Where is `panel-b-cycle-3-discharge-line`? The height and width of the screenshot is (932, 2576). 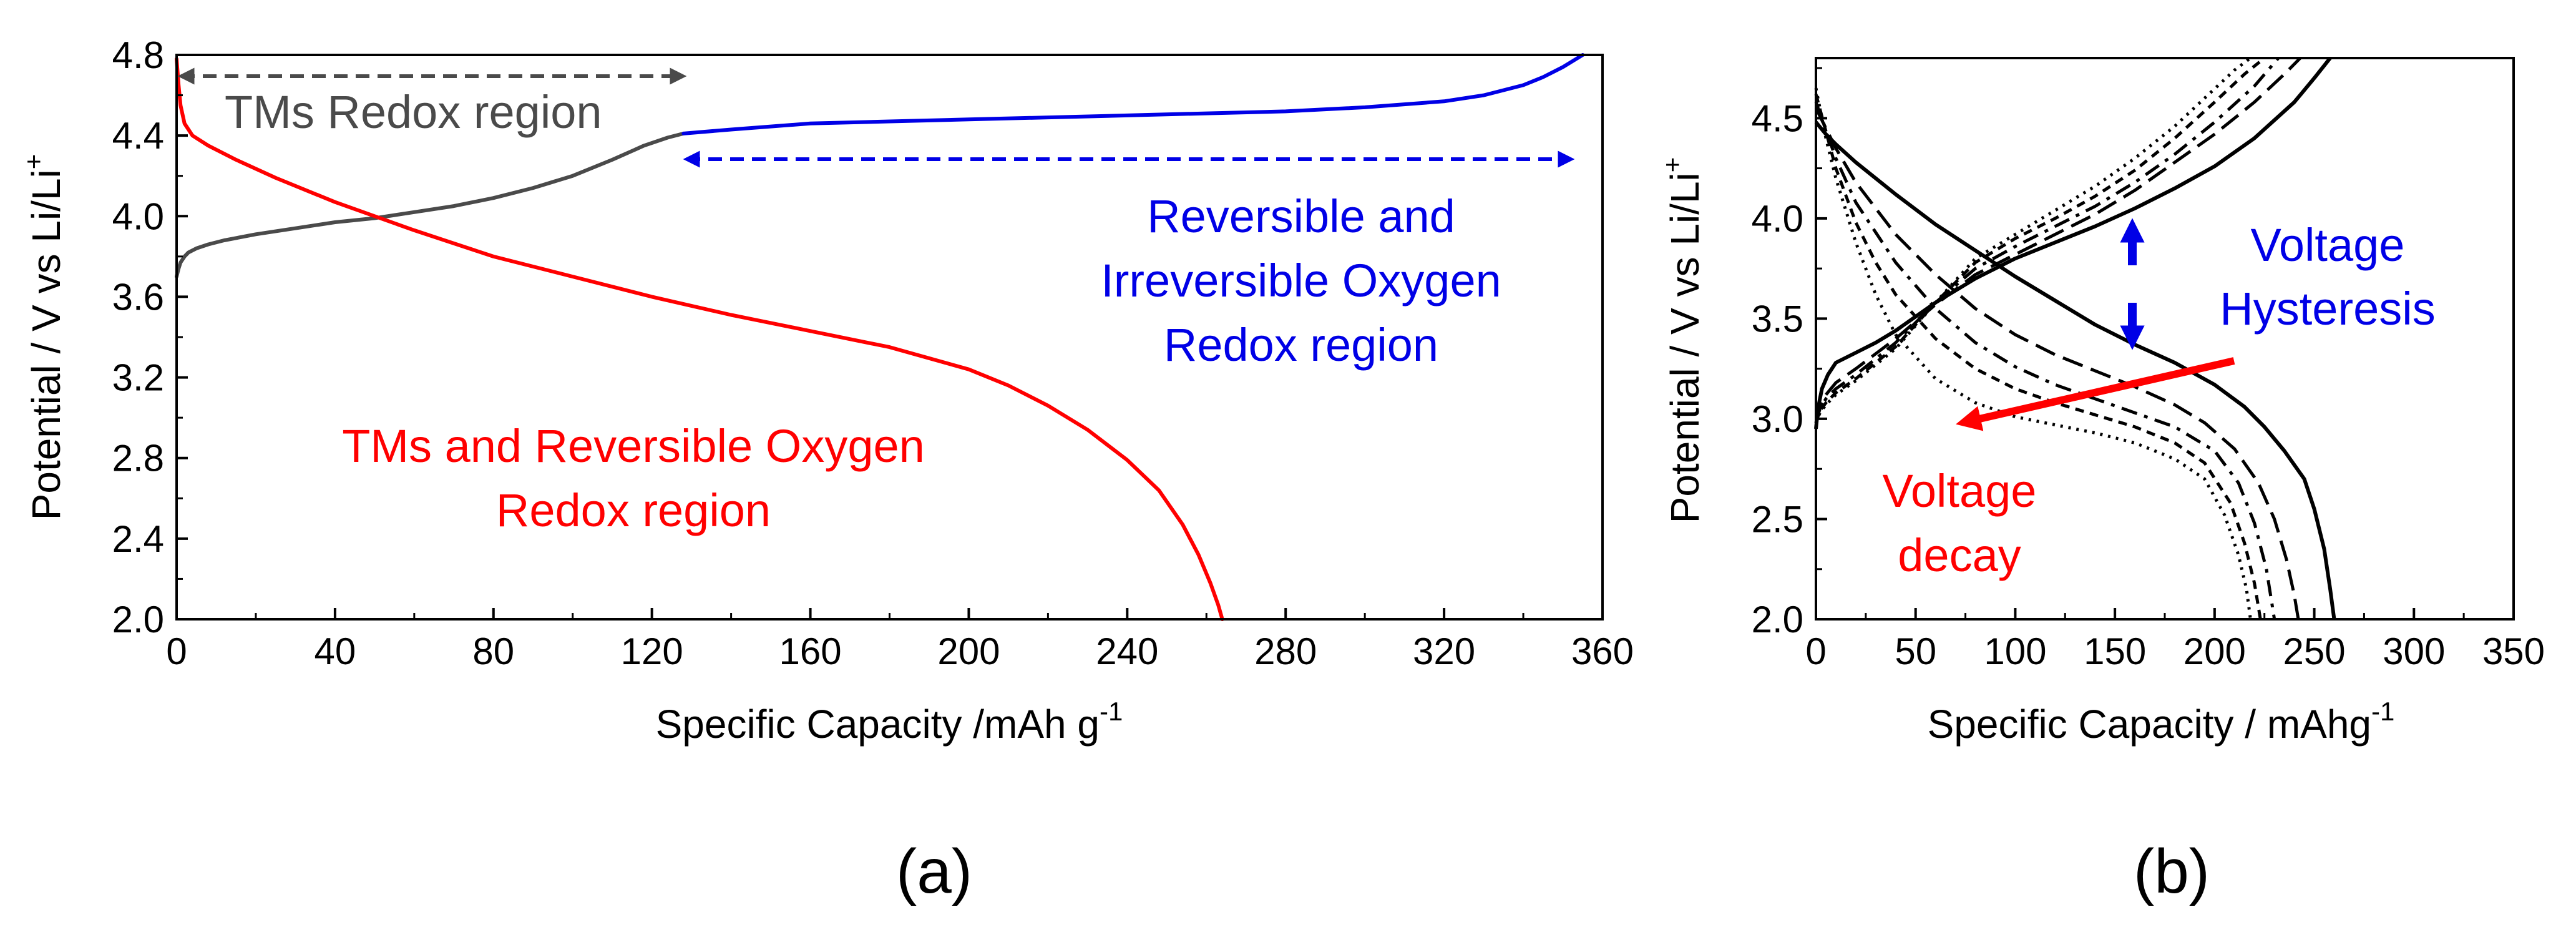 panel-b-cycle-3-discharge-line is located at coordinates (2045, 360).